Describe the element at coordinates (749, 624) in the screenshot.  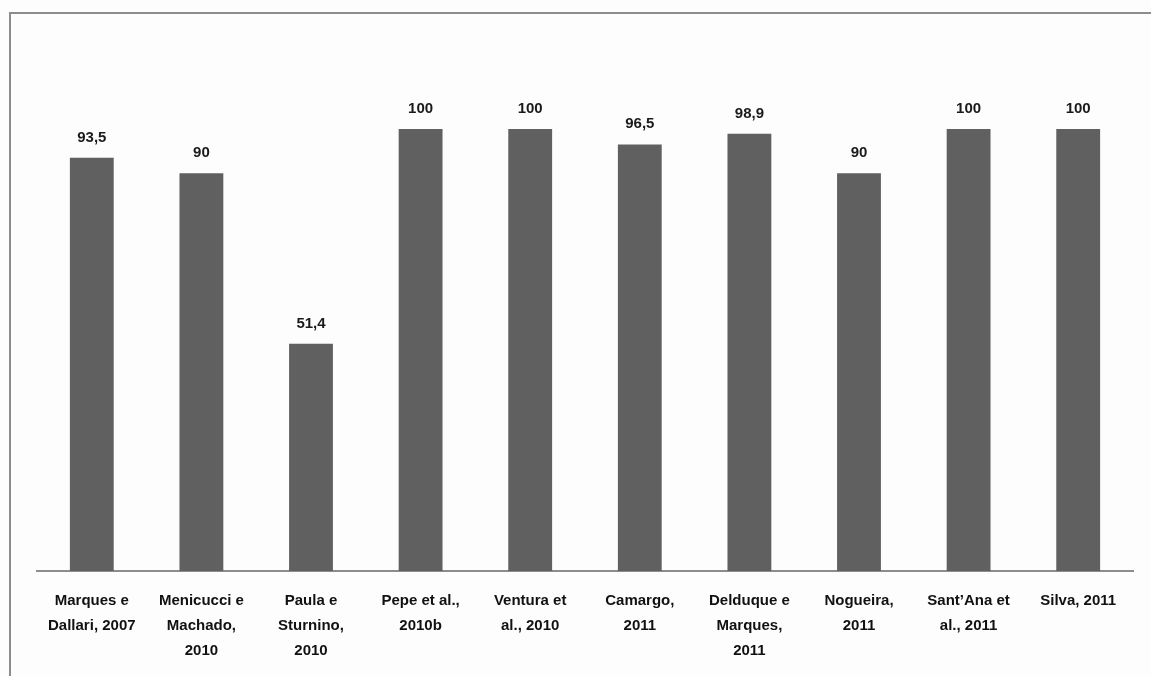
I see `x-tick-label: Delduque e Marques, 2011` at that location.